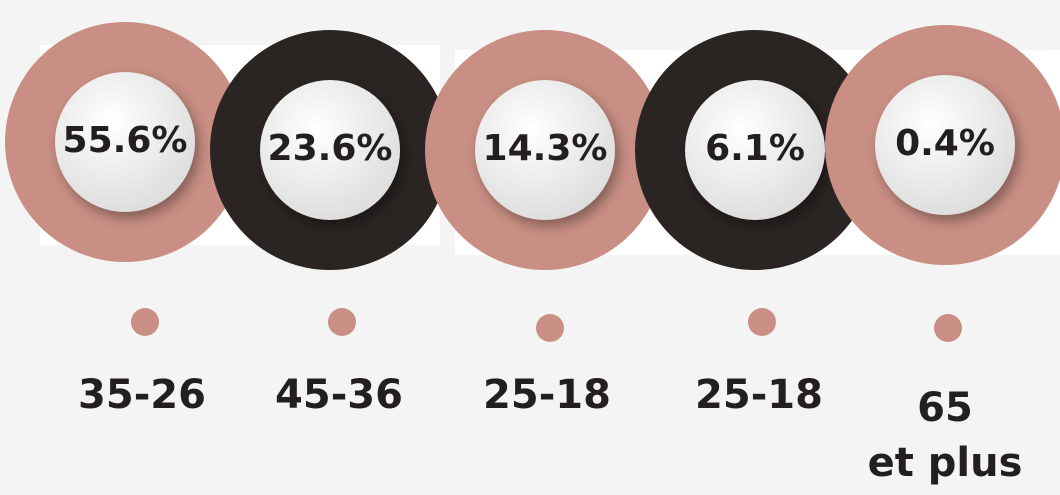 Image resolution: width=1060 pixels, height=495 pixels. I want to click on percent-value: 55.6%, so click(125, 140).